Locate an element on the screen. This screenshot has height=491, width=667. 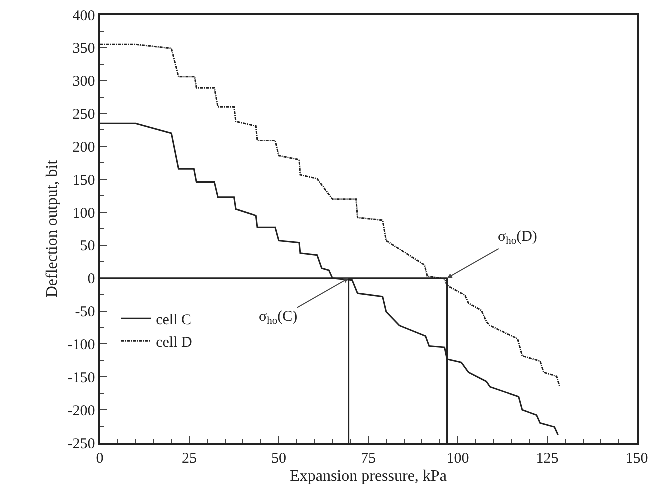
y-tick-label: 250 is located at coordinates (84, 115).